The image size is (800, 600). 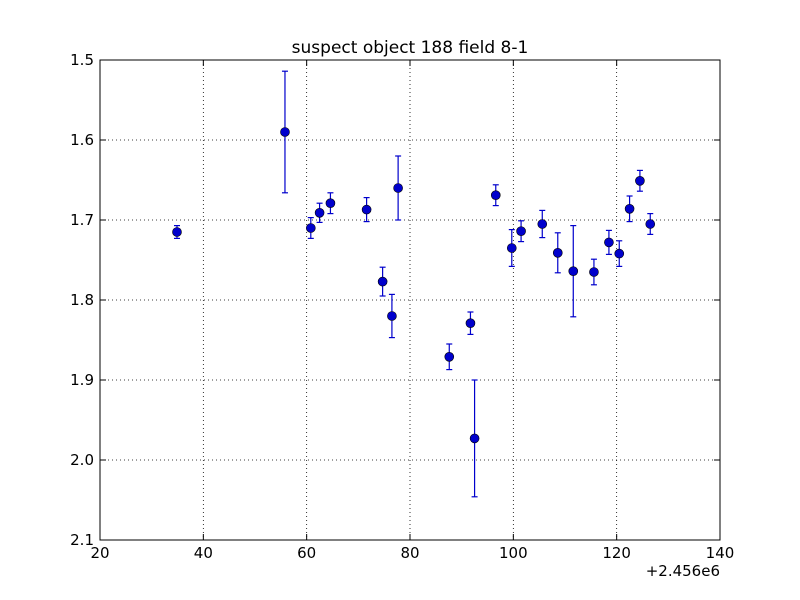 I want to click on x-tick-label: 80, so click(x=409, y=553).